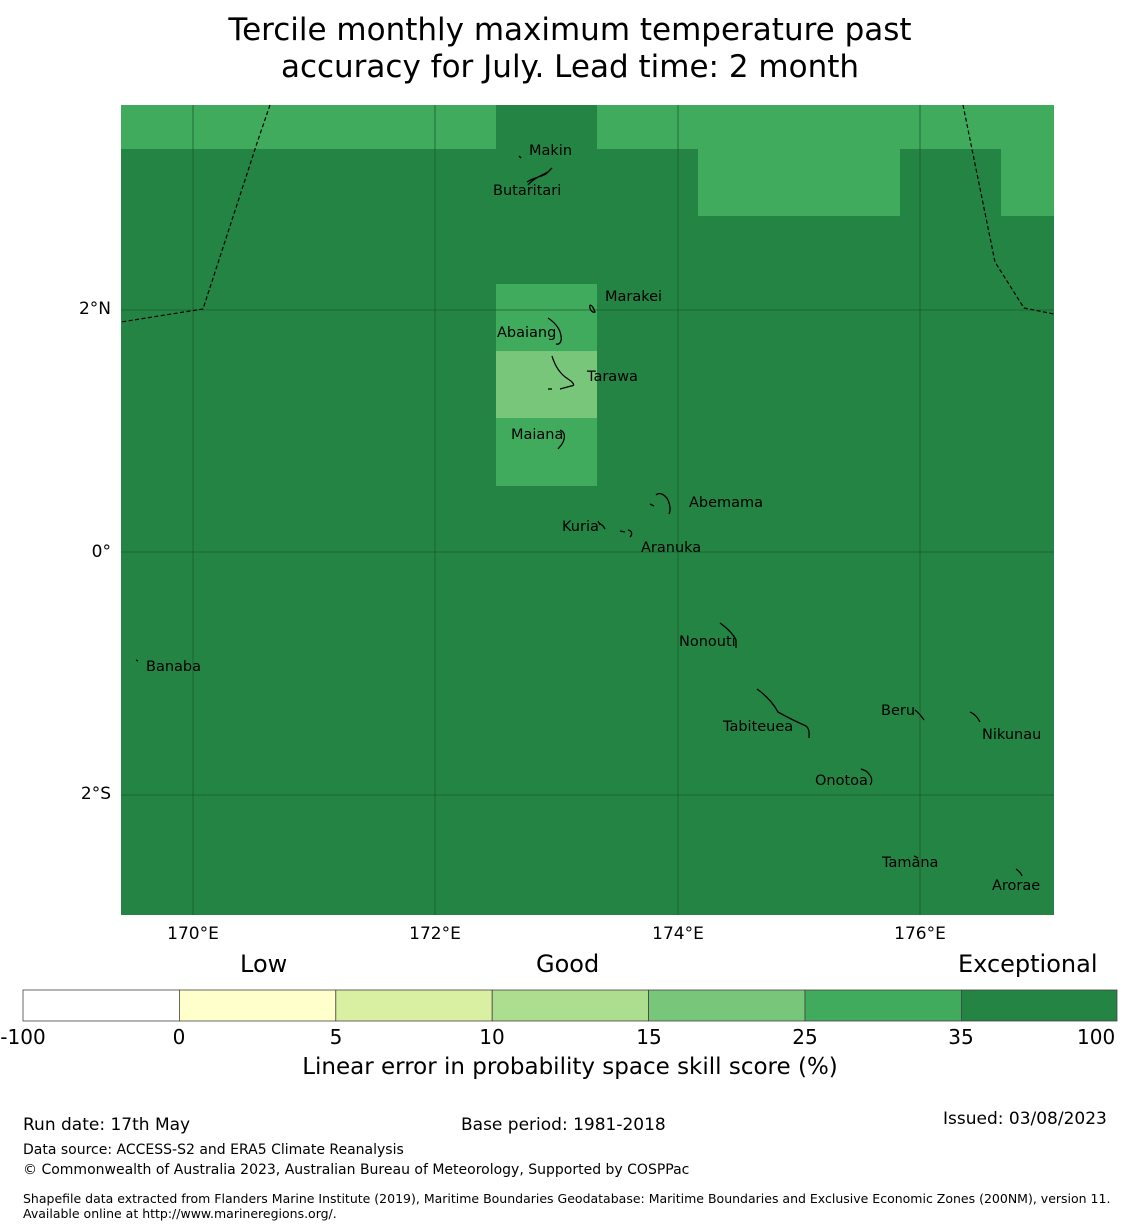 The width and height of the screenshot is (1140, 1230). What do you see at coordinates (678, 934) in the screenshot?
I see `lon-tick-174e: 174°E` at bounding box center [678, 934].